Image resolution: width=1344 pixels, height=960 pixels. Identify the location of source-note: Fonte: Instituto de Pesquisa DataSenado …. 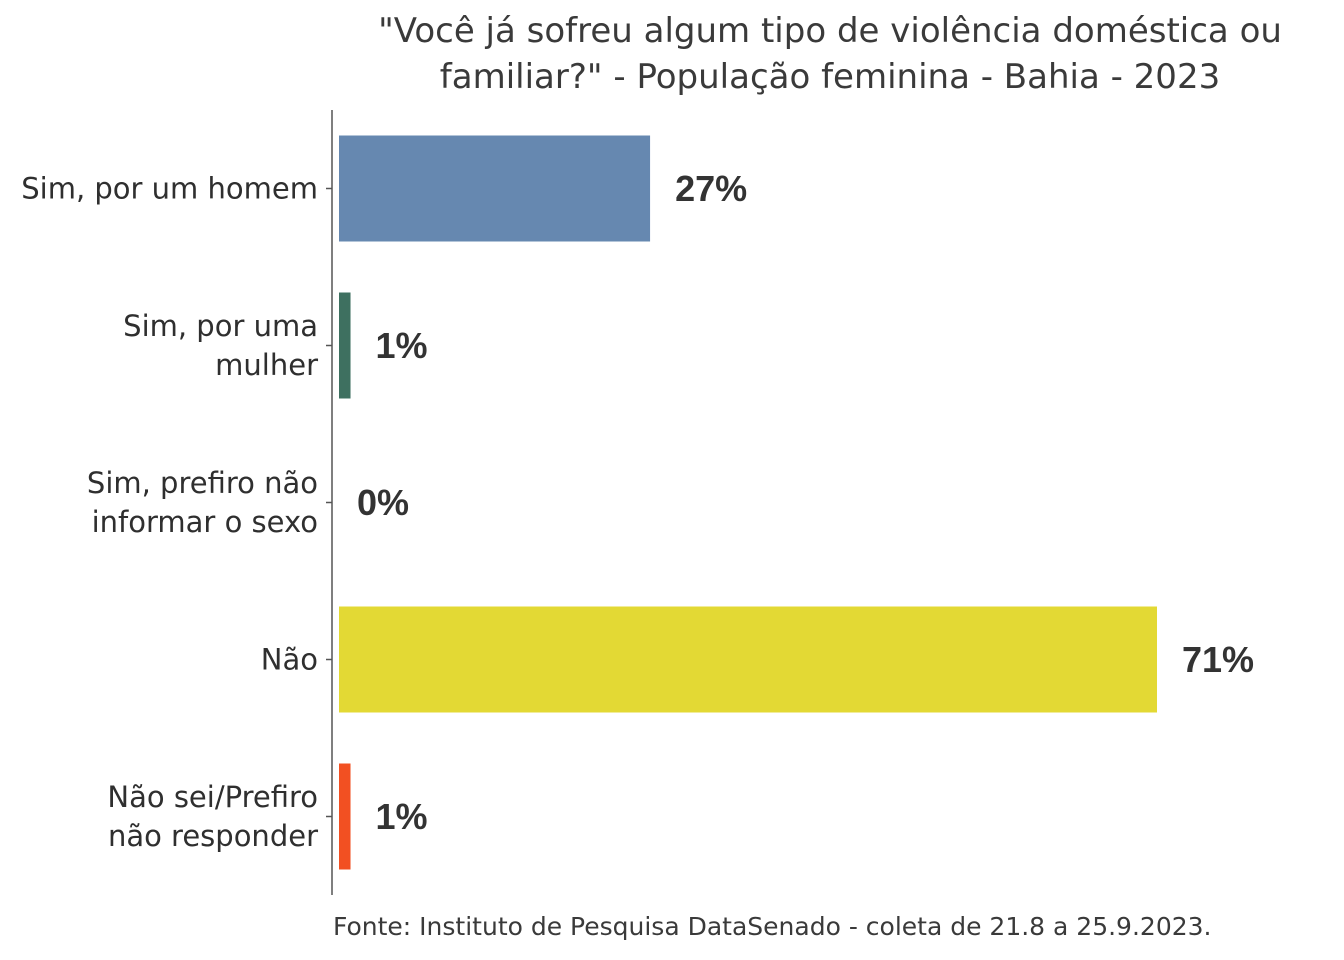
(772, 926).